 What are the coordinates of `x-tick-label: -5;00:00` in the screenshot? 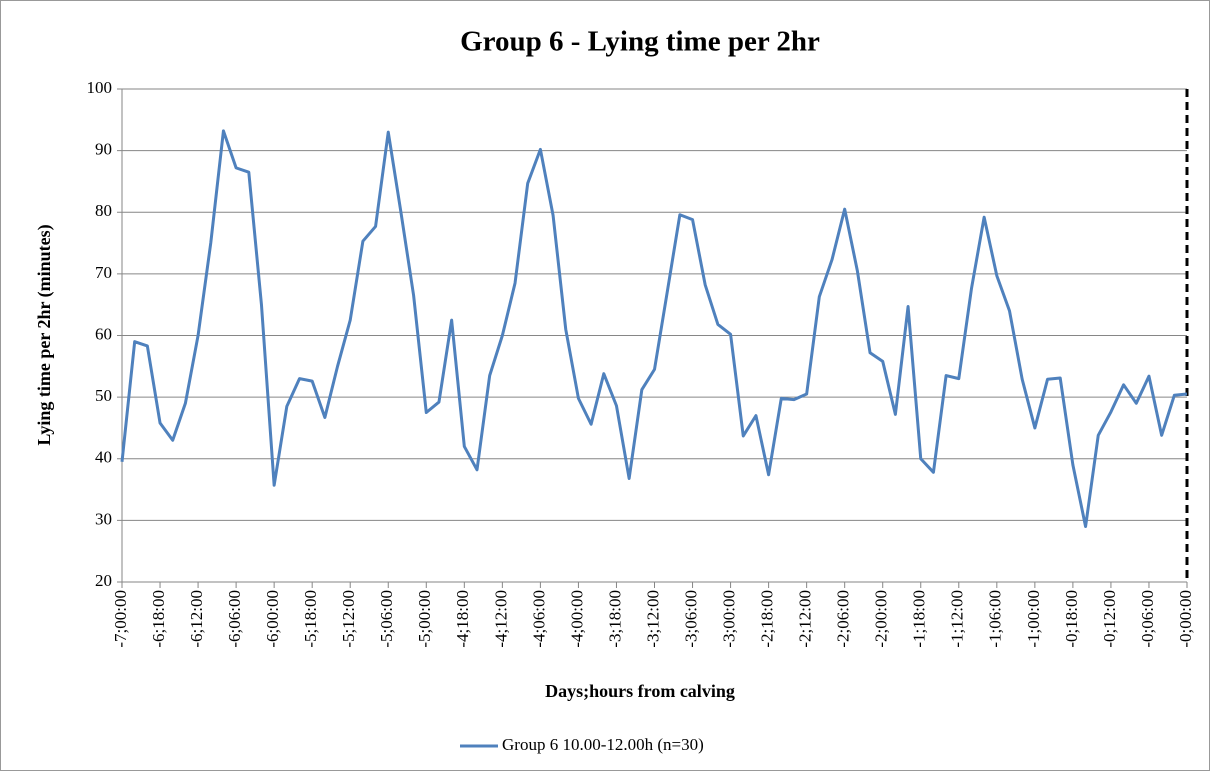 It's located at (424, 619).